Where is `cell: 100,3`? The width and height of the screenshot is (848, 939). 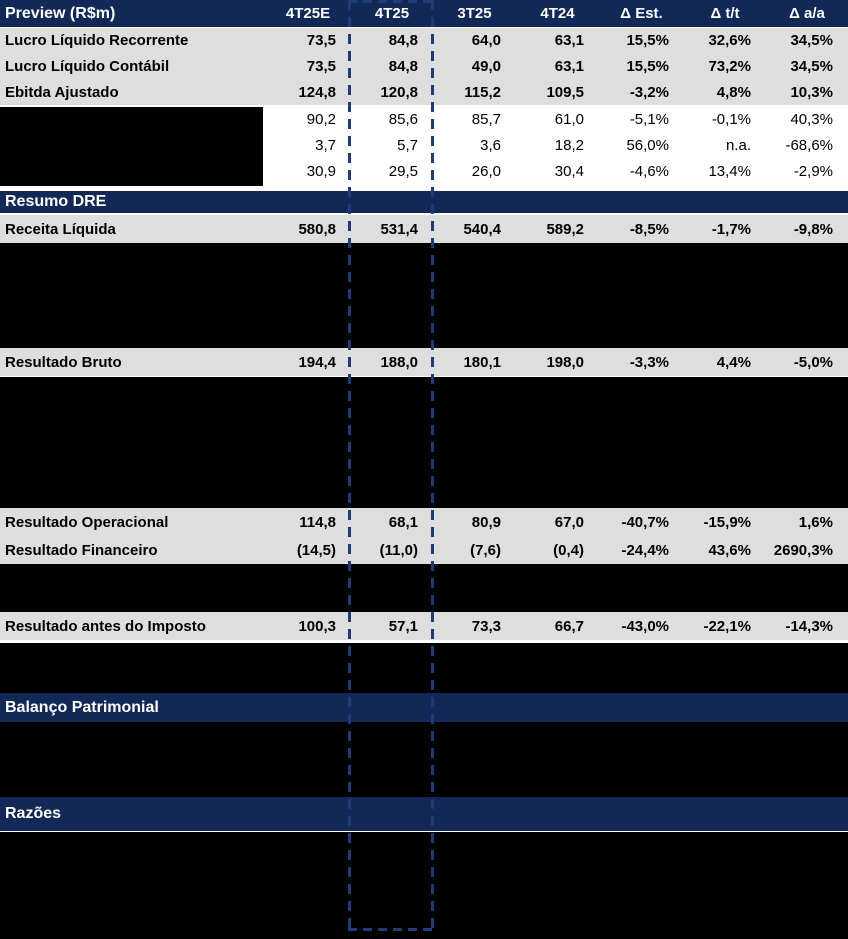
cell: 100,3 is located at coordinates (317, 626).